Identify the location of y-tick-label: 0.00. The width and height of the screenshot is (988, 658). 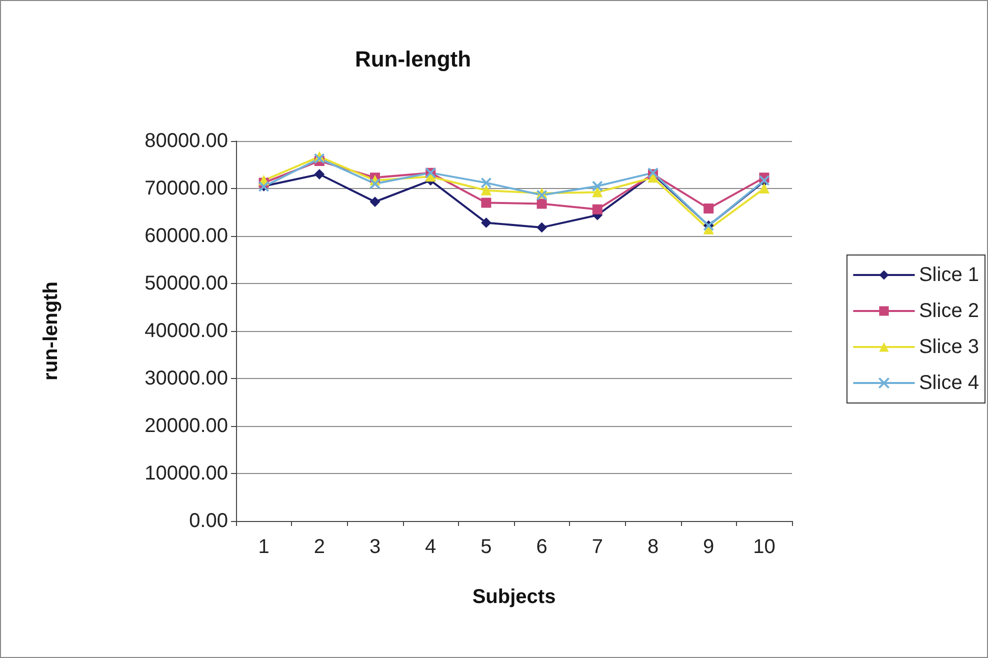
(208, 521).